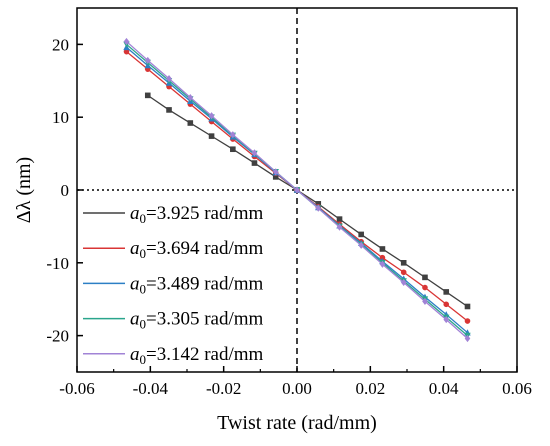  I want to click on y-tick-label: 0, so click(65, 190).